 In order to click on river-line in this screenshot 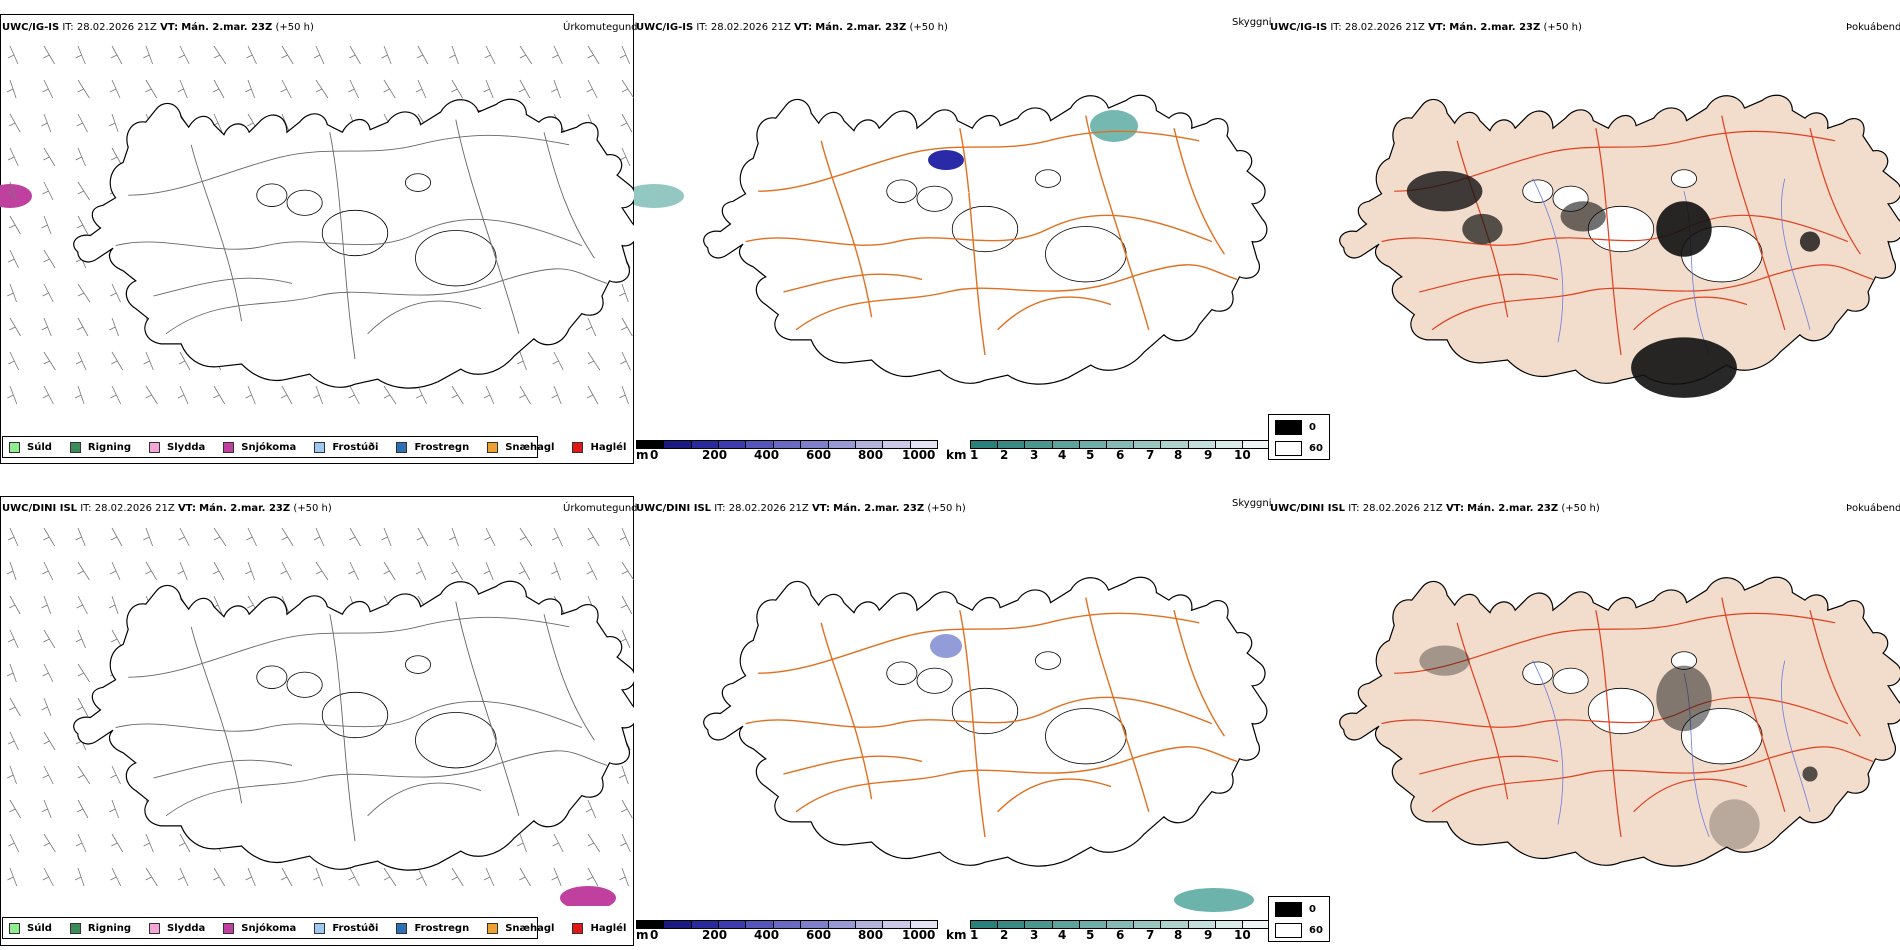, I will do `click(1796, 254)`.